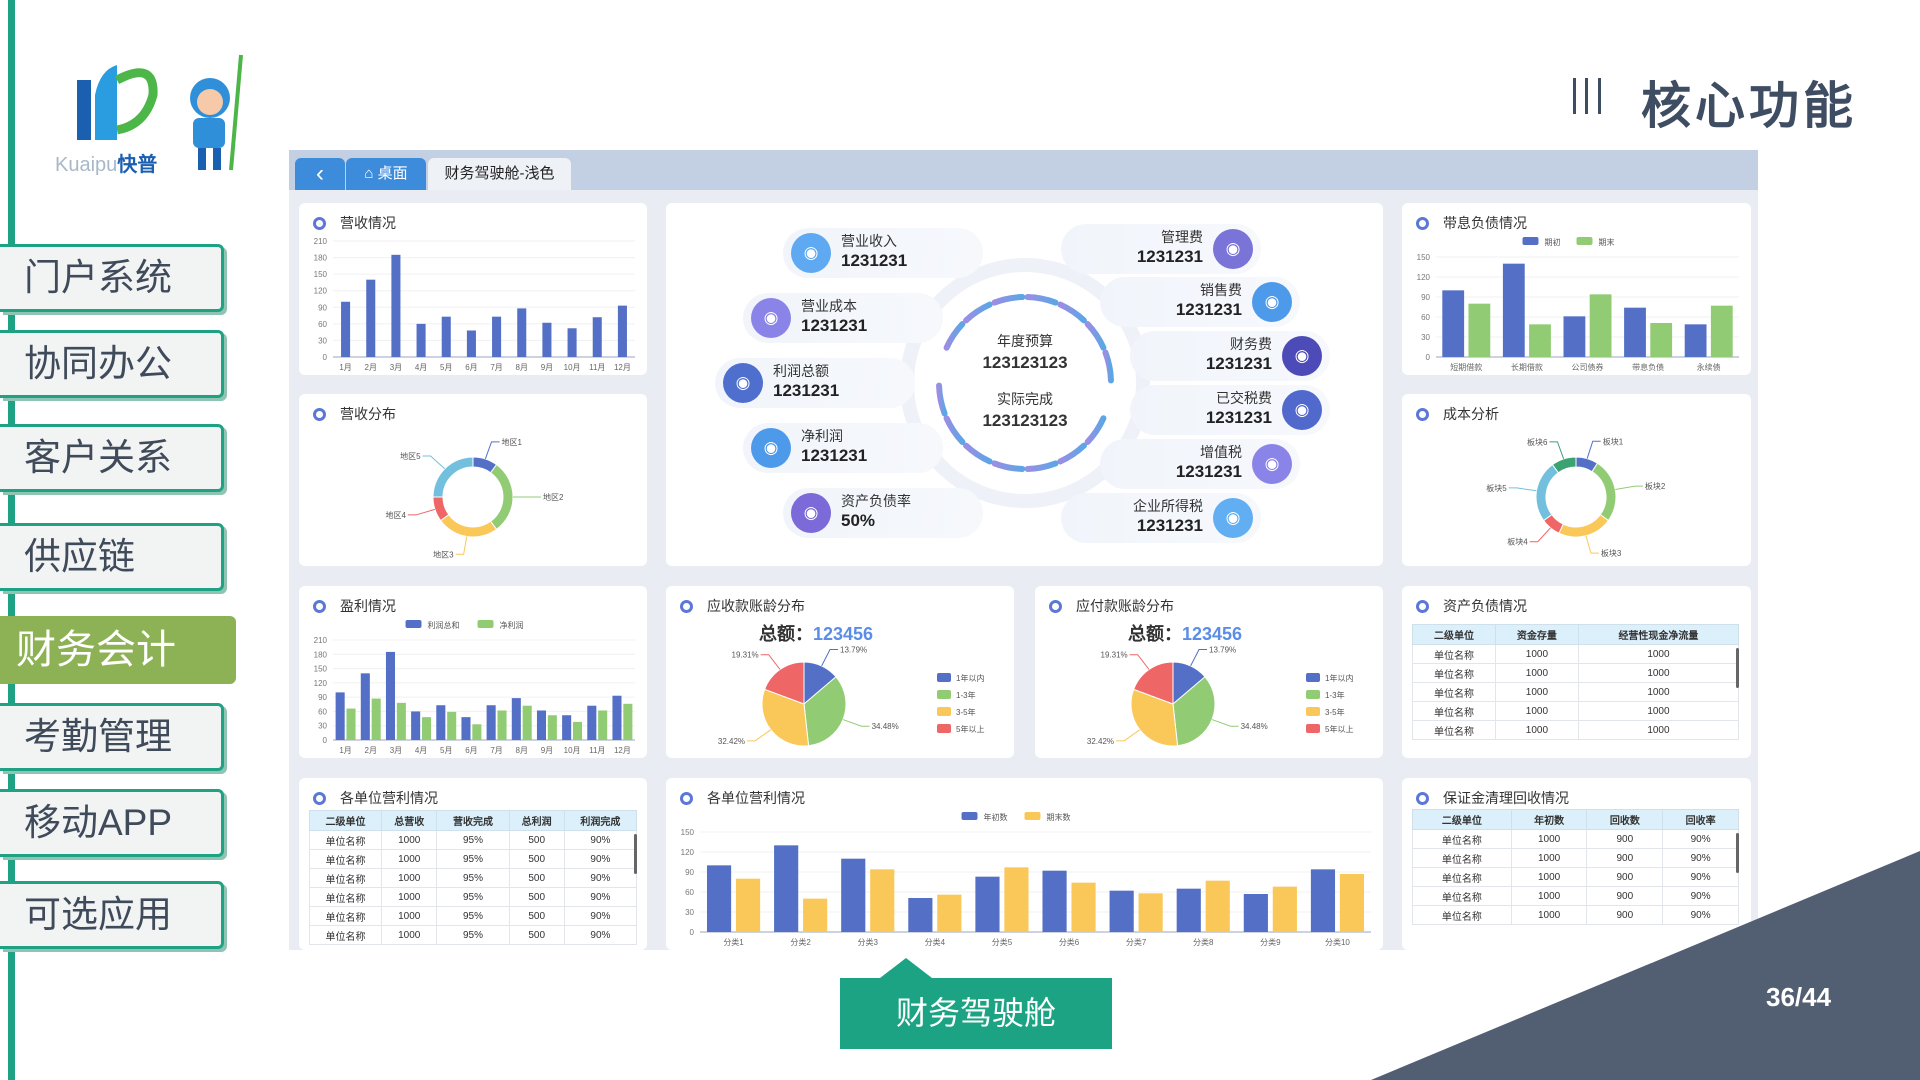  I want to click on column-header: 总利润, so click(536, 820).